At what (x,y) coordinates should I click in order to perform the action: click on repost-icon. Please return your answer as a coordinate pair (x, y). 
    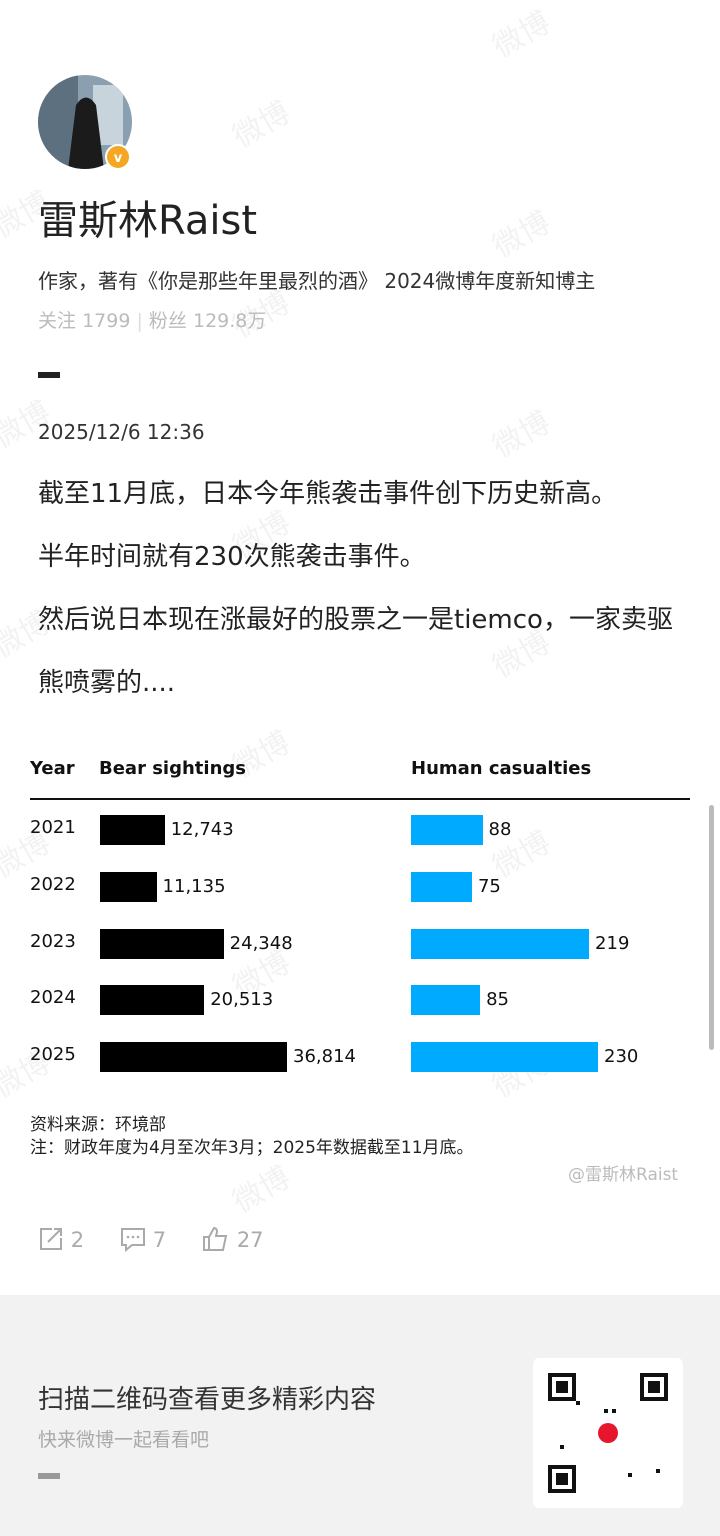
    Looking at the image, I should click on (51, 1239).